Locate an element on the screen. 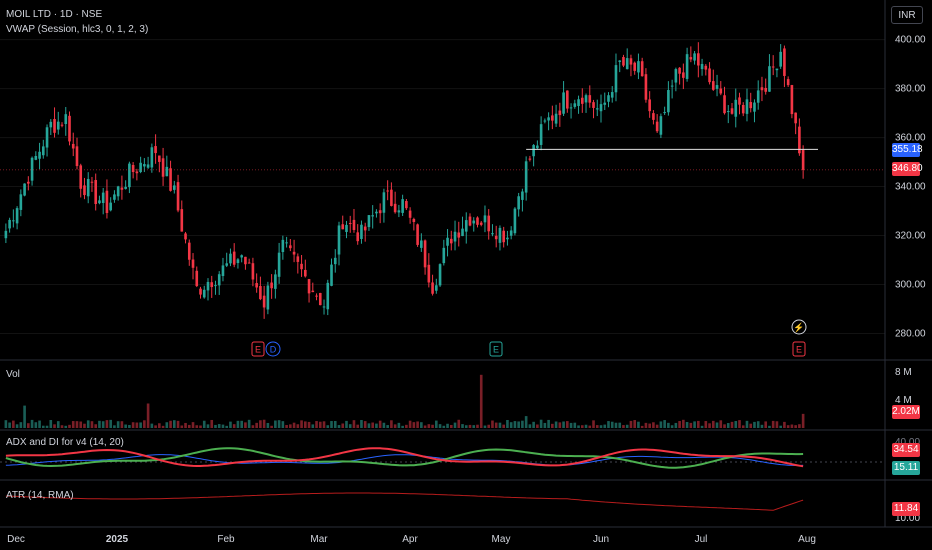  event-marker-news: ⚡ is located at coordinates (799, 327).